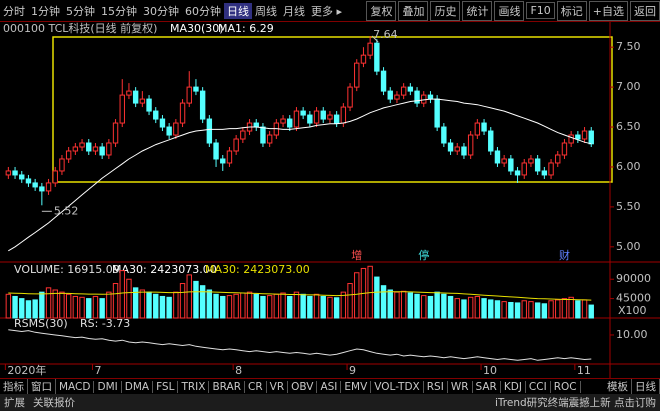  Describe the element at coordinates (381, 10) in the screenshot. I see `tool-button: 复权` at that location.